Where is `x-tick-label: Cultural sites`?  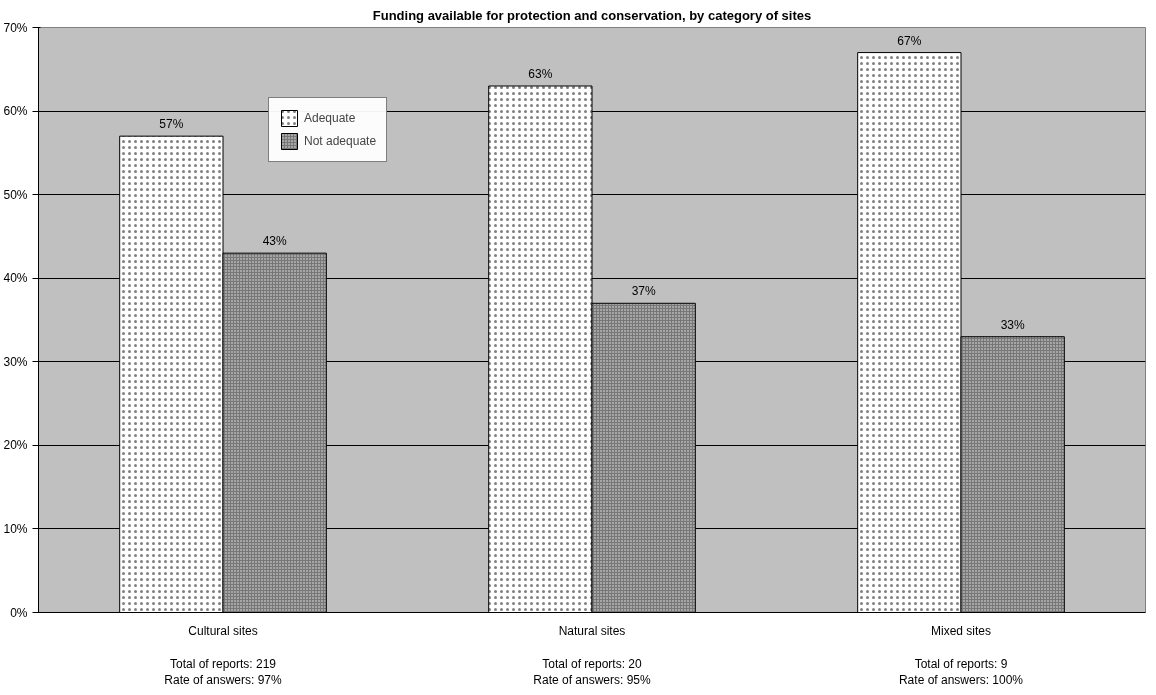 x-tick-label: Cultural sites is located at coordinates (223, 630).